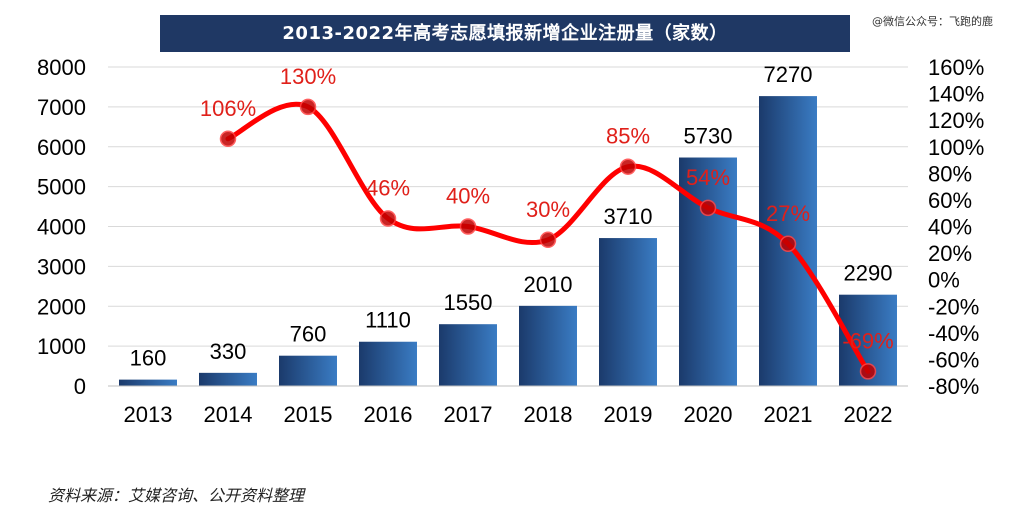  What do you see at coordinates (61, 67) in the screenshot?
I see `y-left-tick-label: 8000` at bounding box center [61, 67].